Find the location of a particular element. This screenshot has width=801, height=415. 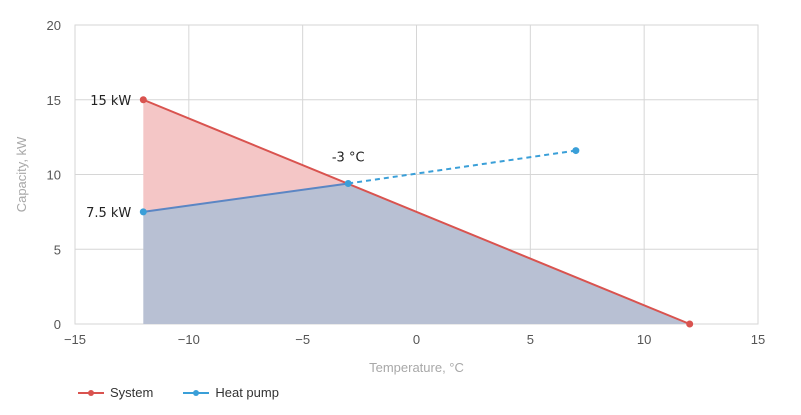

x-tick-label: 10 is located at coordinates (644, 339).